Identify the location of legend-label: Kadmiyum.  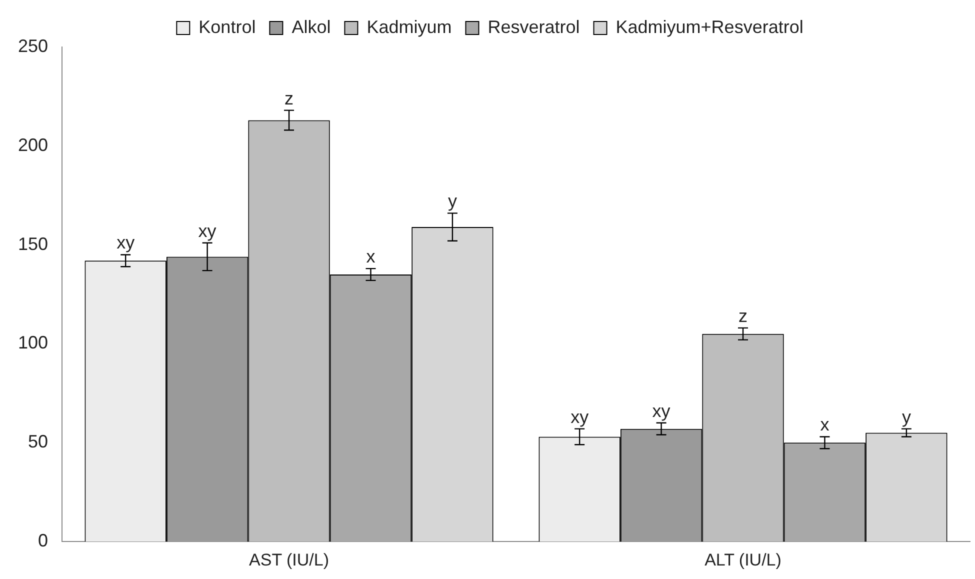
(409, 26).